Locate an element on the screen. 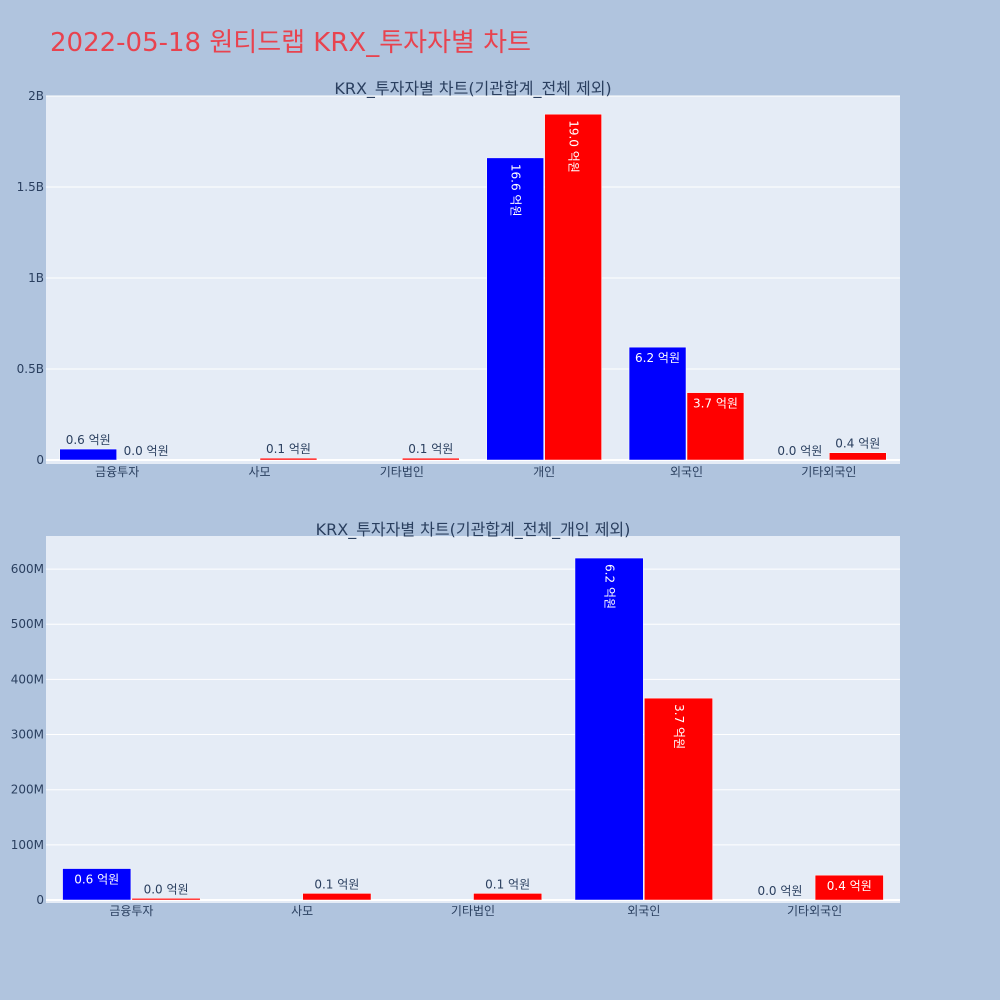  y-tick-label: 2B is located at coordinates (36, 96).